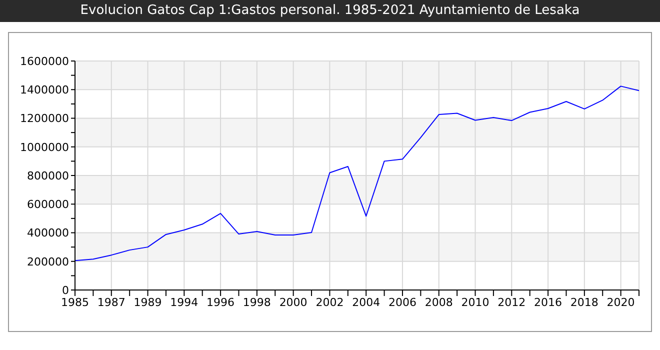  I want to click on x-tick-label: 2006, so click(402, 302).